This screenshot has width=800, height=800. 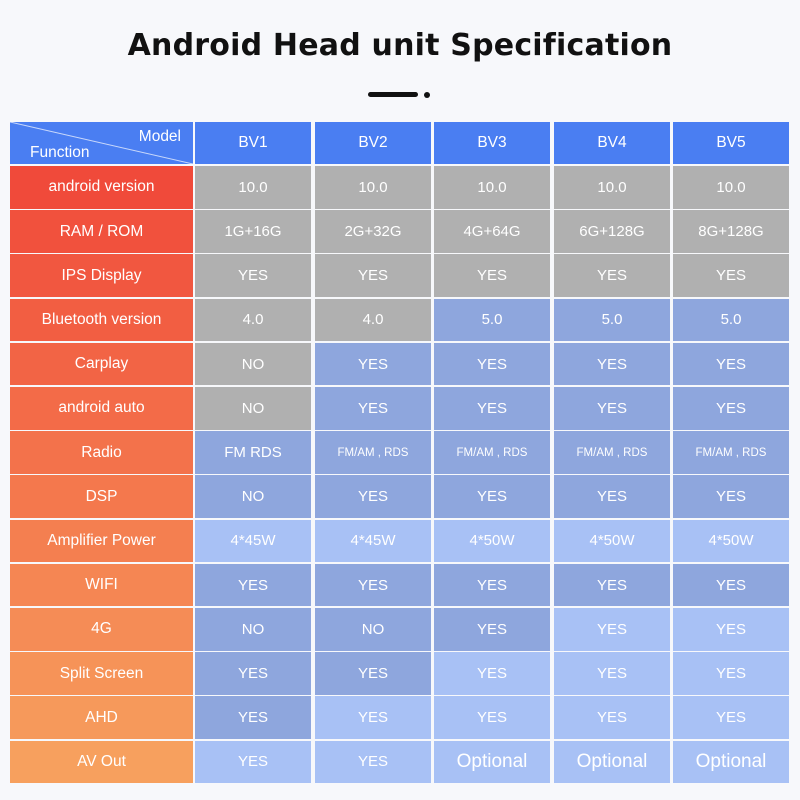 What do you see at coordinates (427, 94) in the screenshot?
I see `title-dot` at bounding box center [427, 94].